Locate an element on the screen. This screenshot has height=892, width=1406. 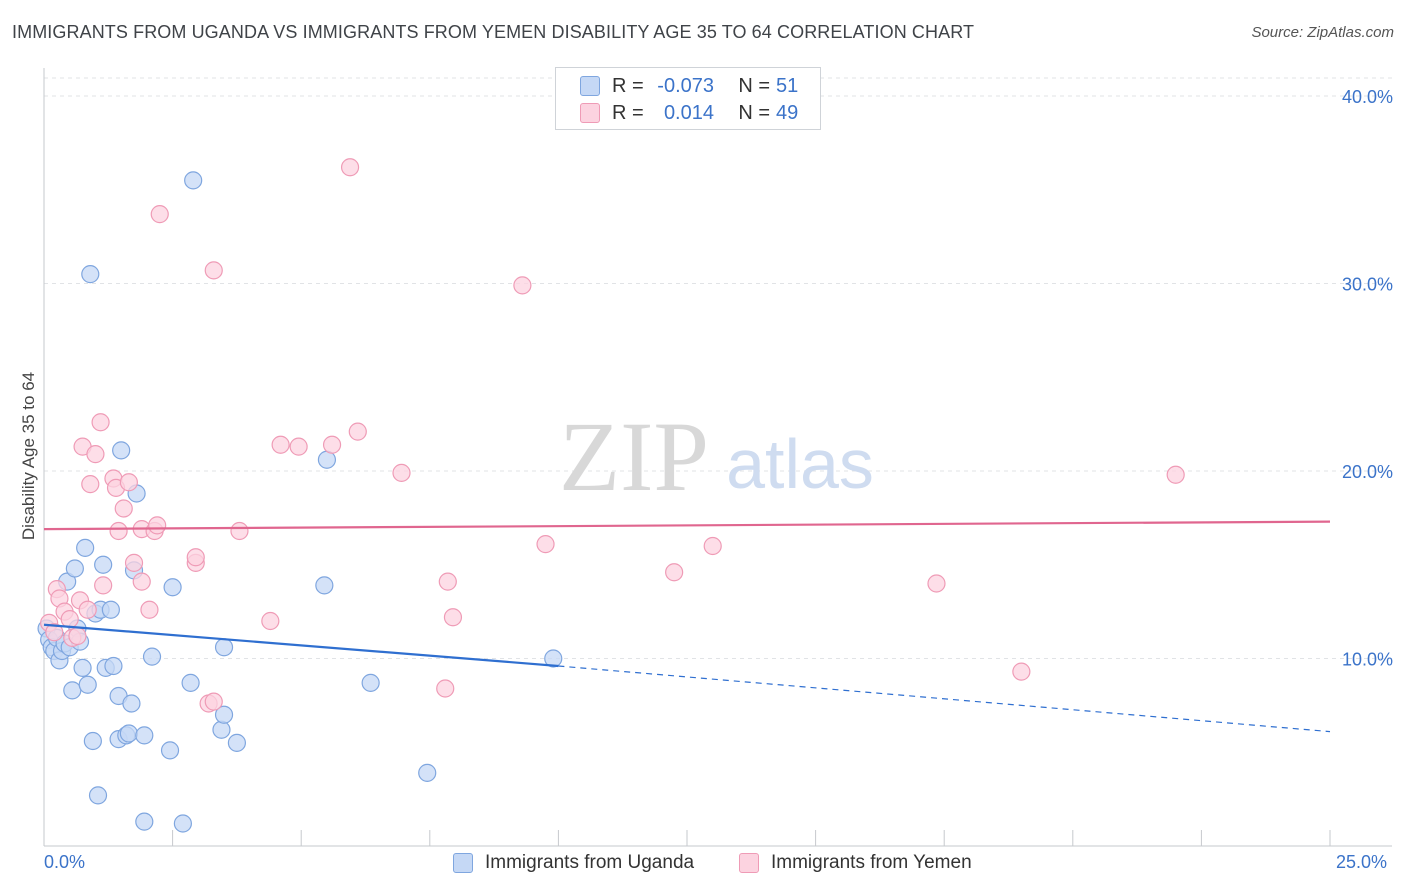
legend-item-uganda: Immigrants from Uganda is located at coordinates (573, 863).